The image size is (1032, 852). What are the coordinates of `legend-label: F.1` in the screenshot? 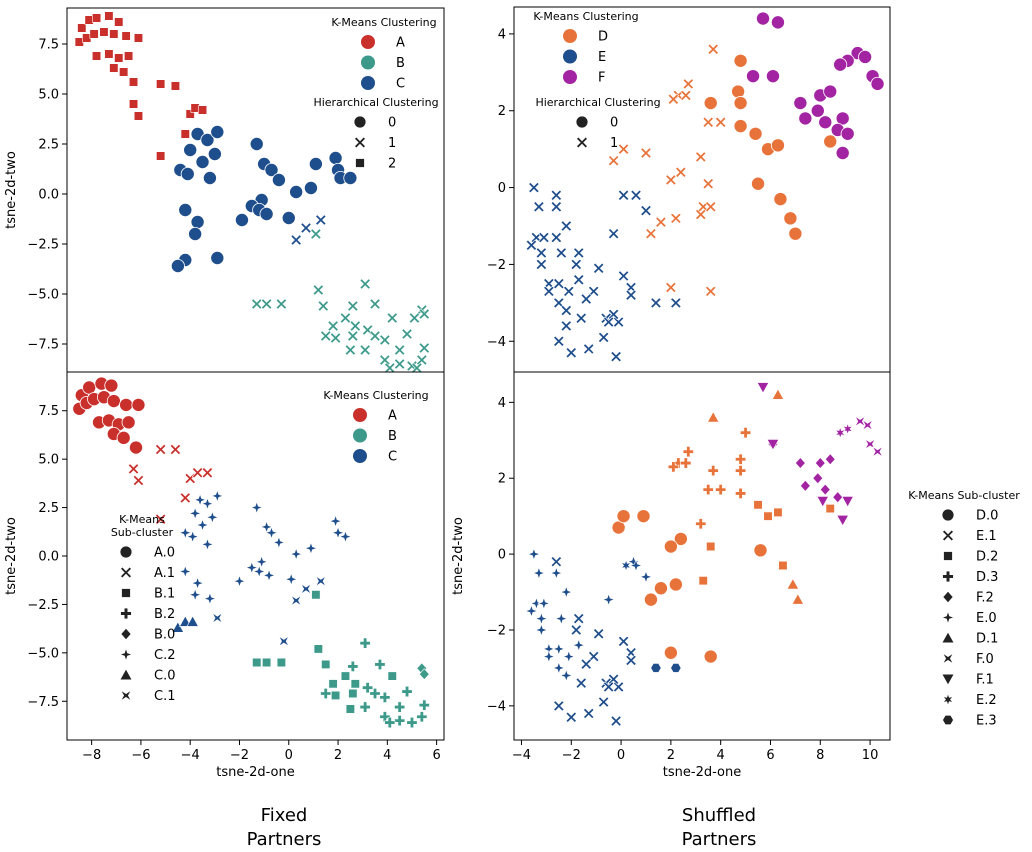 It's located at (985, 680).